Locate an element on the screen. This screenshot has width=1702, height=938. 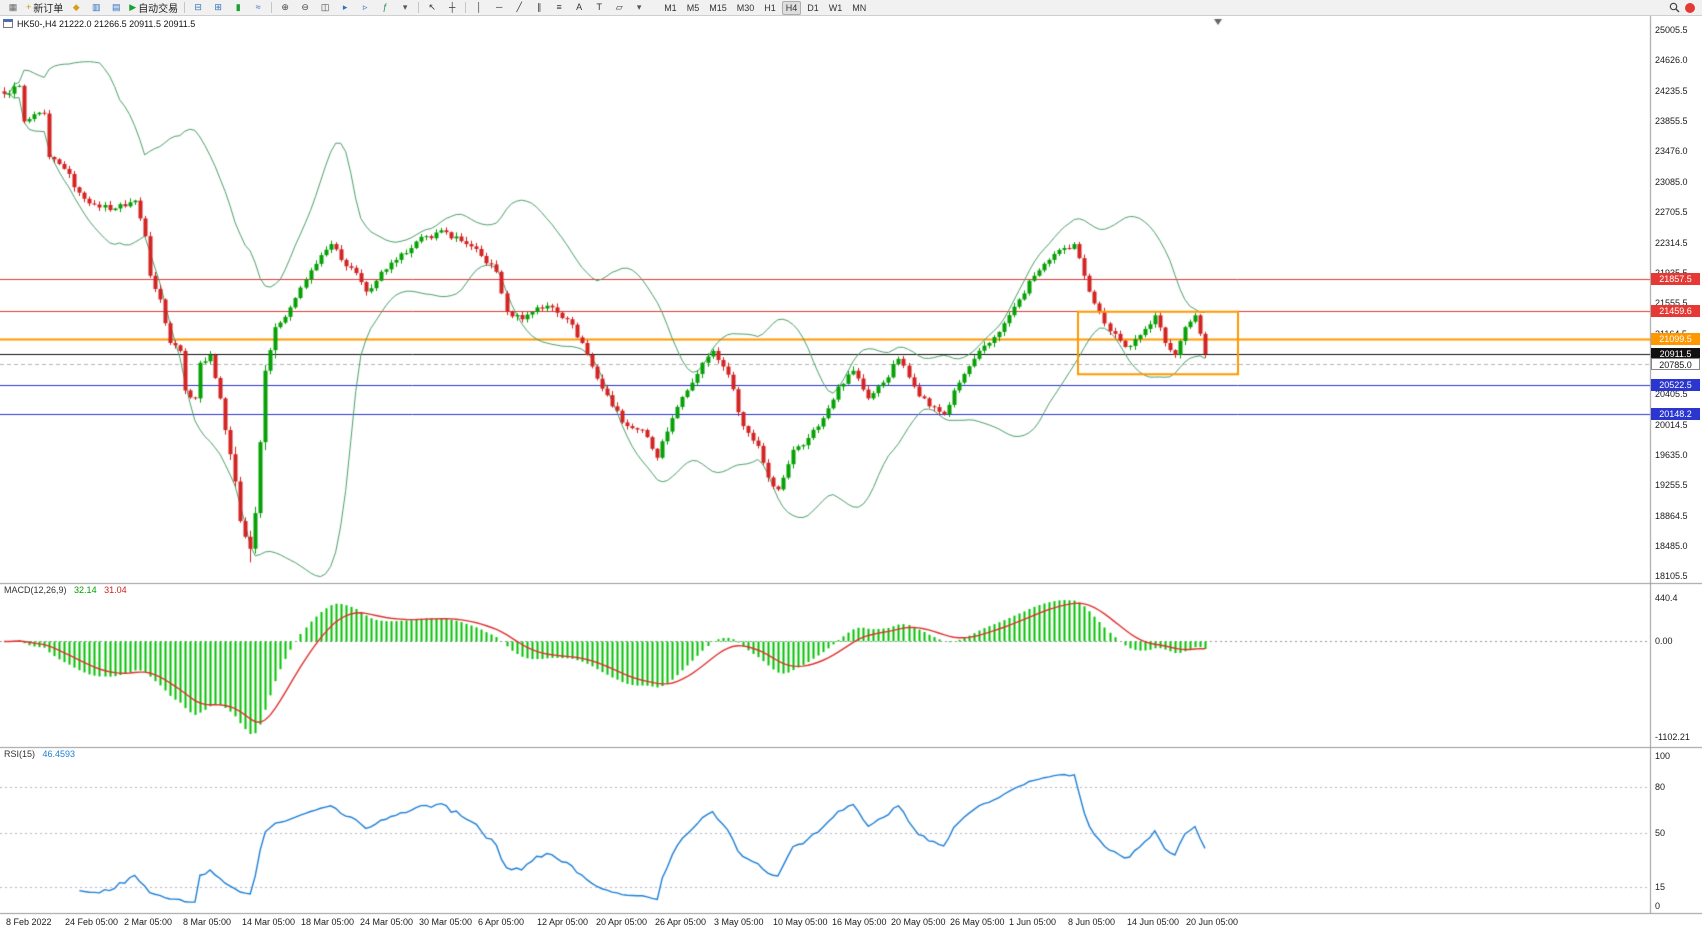
price-tick: 23476.0 is located at coordinates (1671, 151).